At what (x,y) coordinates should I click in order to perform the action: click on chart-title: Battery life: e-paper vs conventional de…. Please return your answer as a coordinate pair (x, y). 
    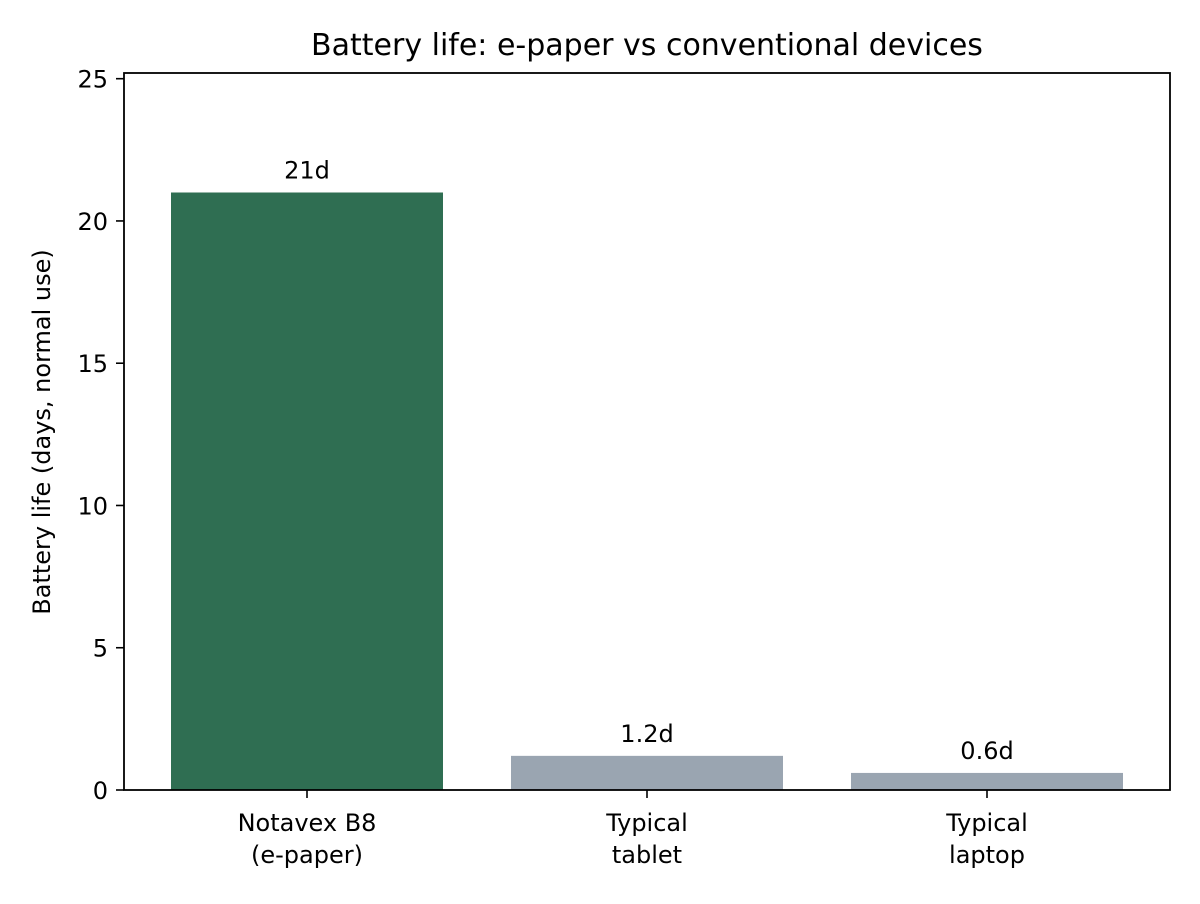
    Looking at the image, I should click on (647, 45).